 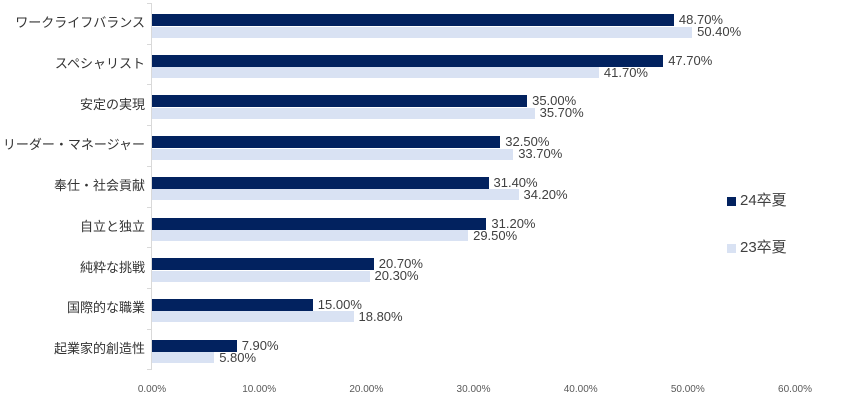 What do you see at coordinates (112, 226) in the screenshot?
I see `category-label: 自立と独立` at bounding box center [112, 226].